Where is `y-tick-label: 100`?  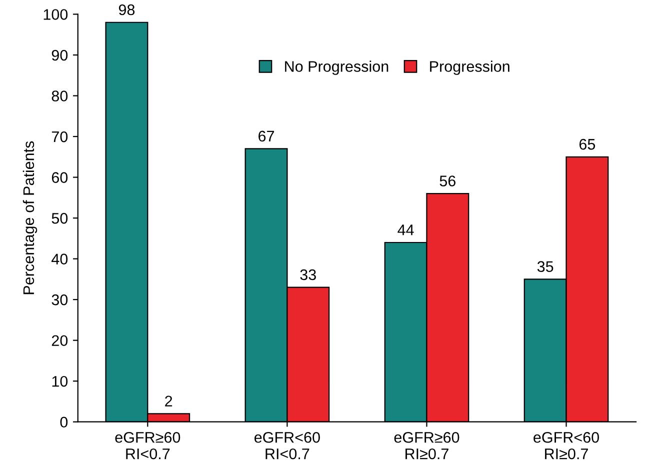 y-tick-label: 100 is located at coordinates (56, 14).